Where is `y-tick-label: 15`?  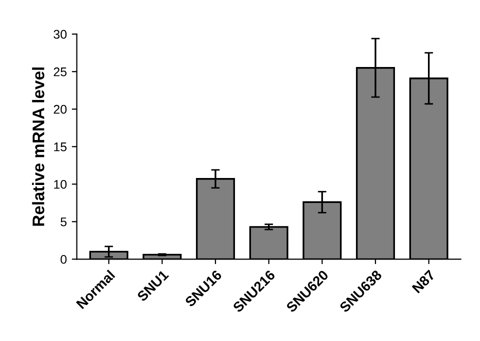
y-tick-label: 15 is located at coordinates (60, 147).